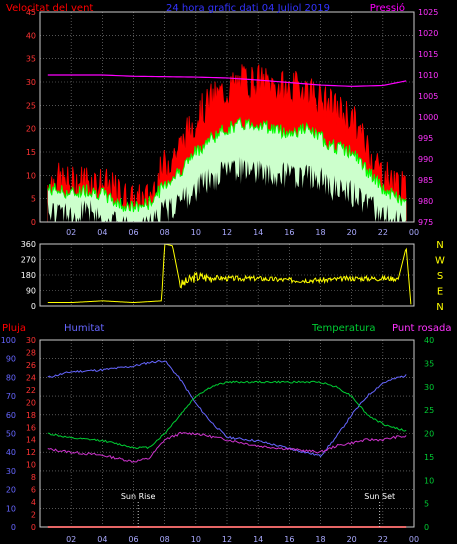  I want to click on y-tick-label-right: 995, so click(425, 138).